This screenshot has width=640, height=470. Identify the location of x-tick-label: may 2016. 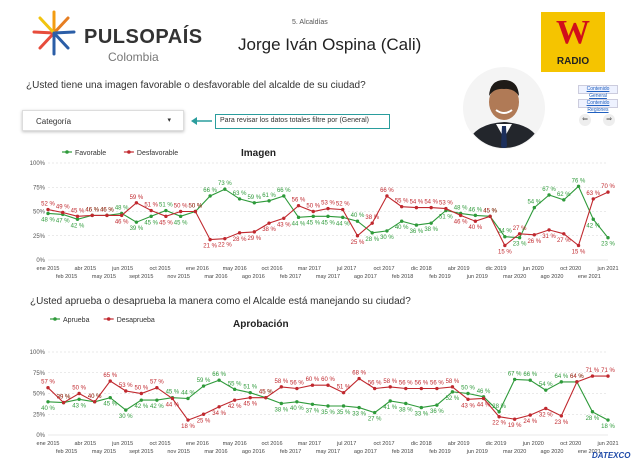
(235, 269).